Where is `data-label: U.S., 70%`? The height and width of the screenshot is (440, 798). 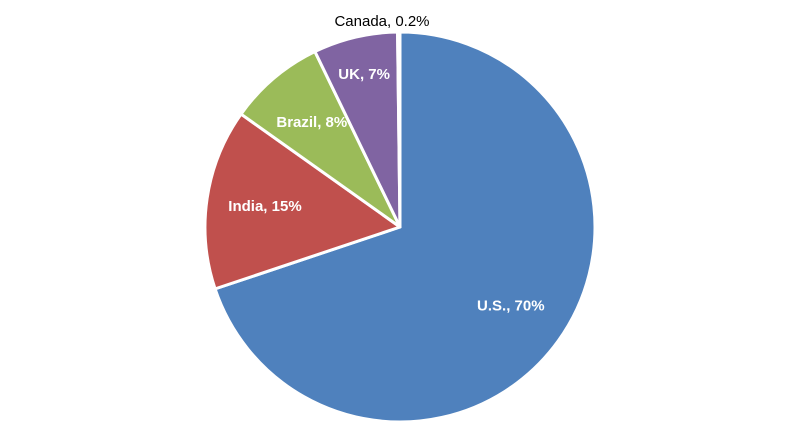
data-label: U.S., 70% is located at coordinates (511, 306).